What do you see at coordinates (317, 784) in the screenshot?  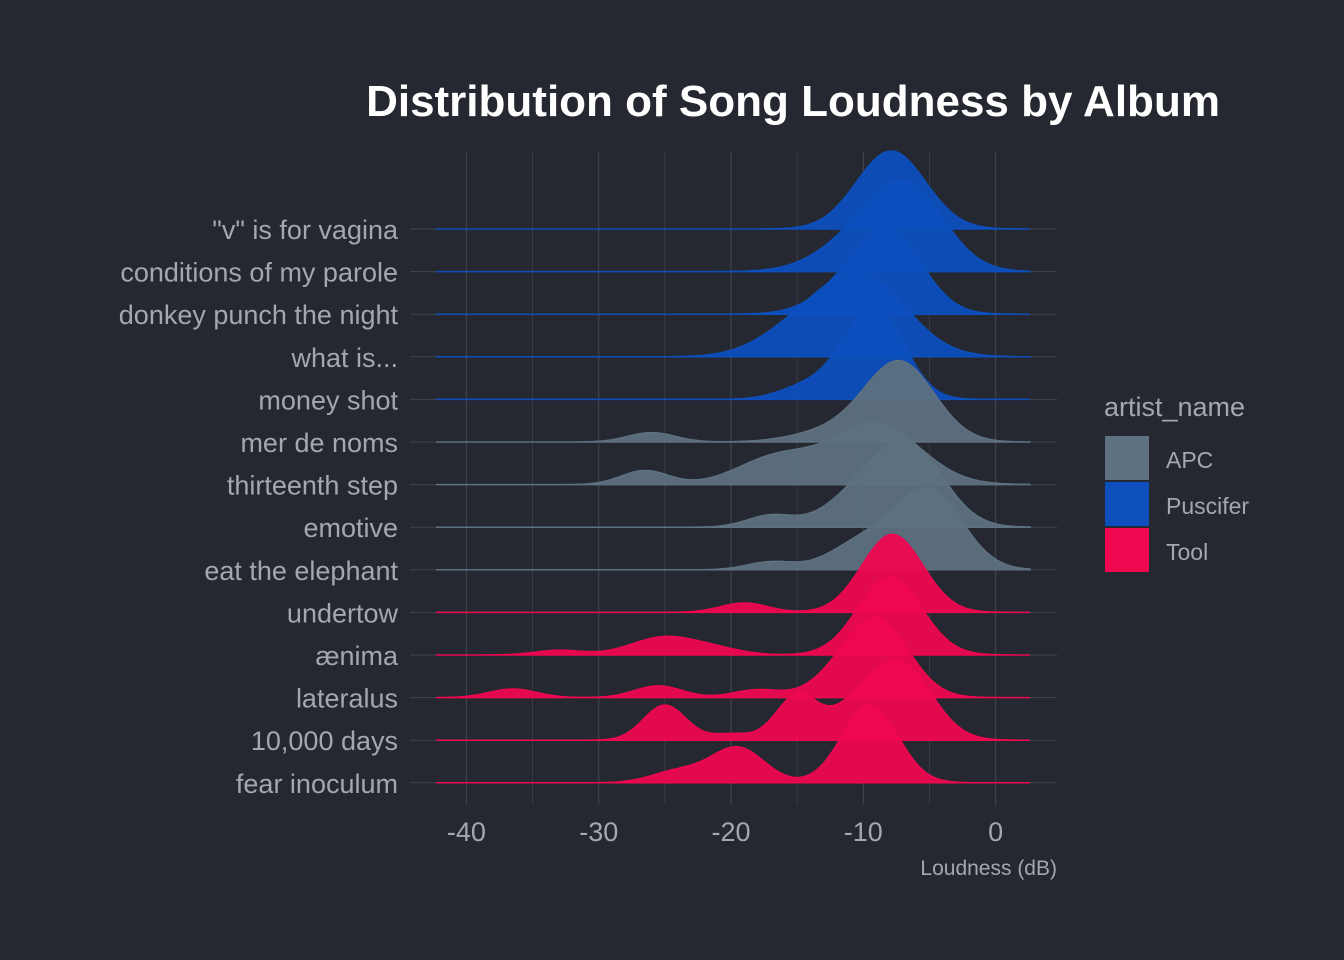 I see `album-label: fear inoculum` at bounding box center [317, 784].